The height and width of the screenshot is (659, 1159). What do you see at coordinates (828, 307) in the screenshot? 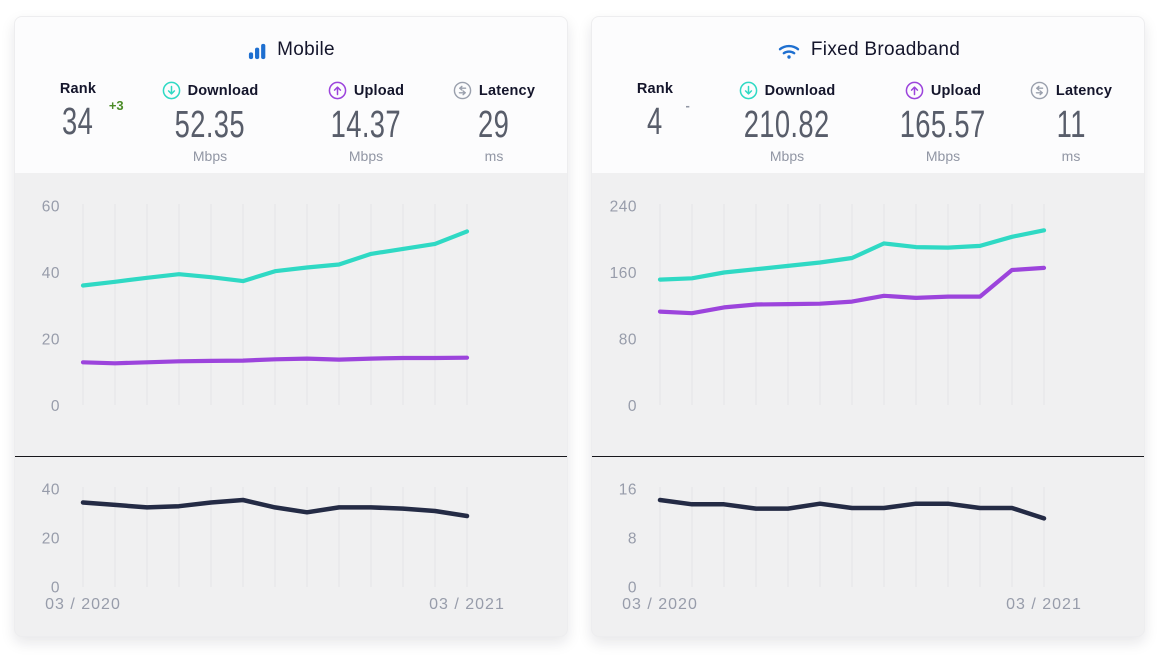
I see `fixed-speed-chart: 0 80 160 240` at bounding box center [828, 307].